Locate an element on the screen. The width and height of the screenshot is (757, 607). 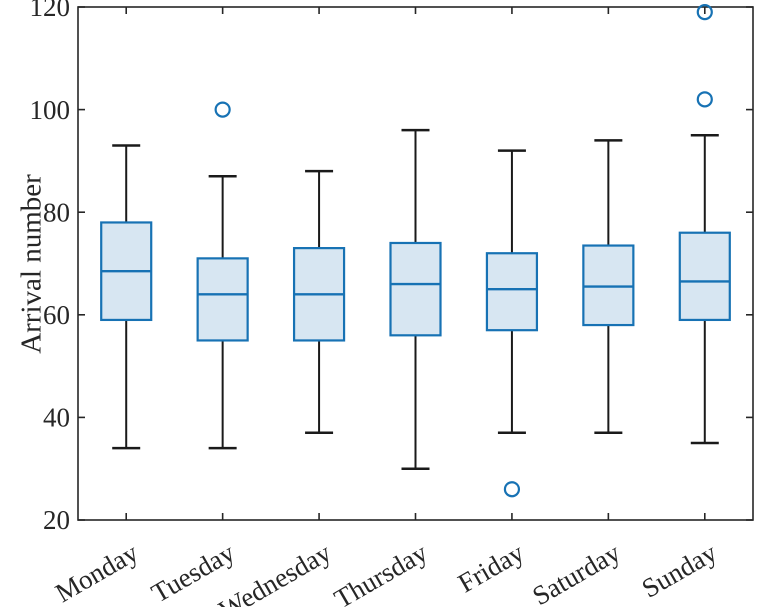
category-label: Saturday is located at coordinates (576, 572).